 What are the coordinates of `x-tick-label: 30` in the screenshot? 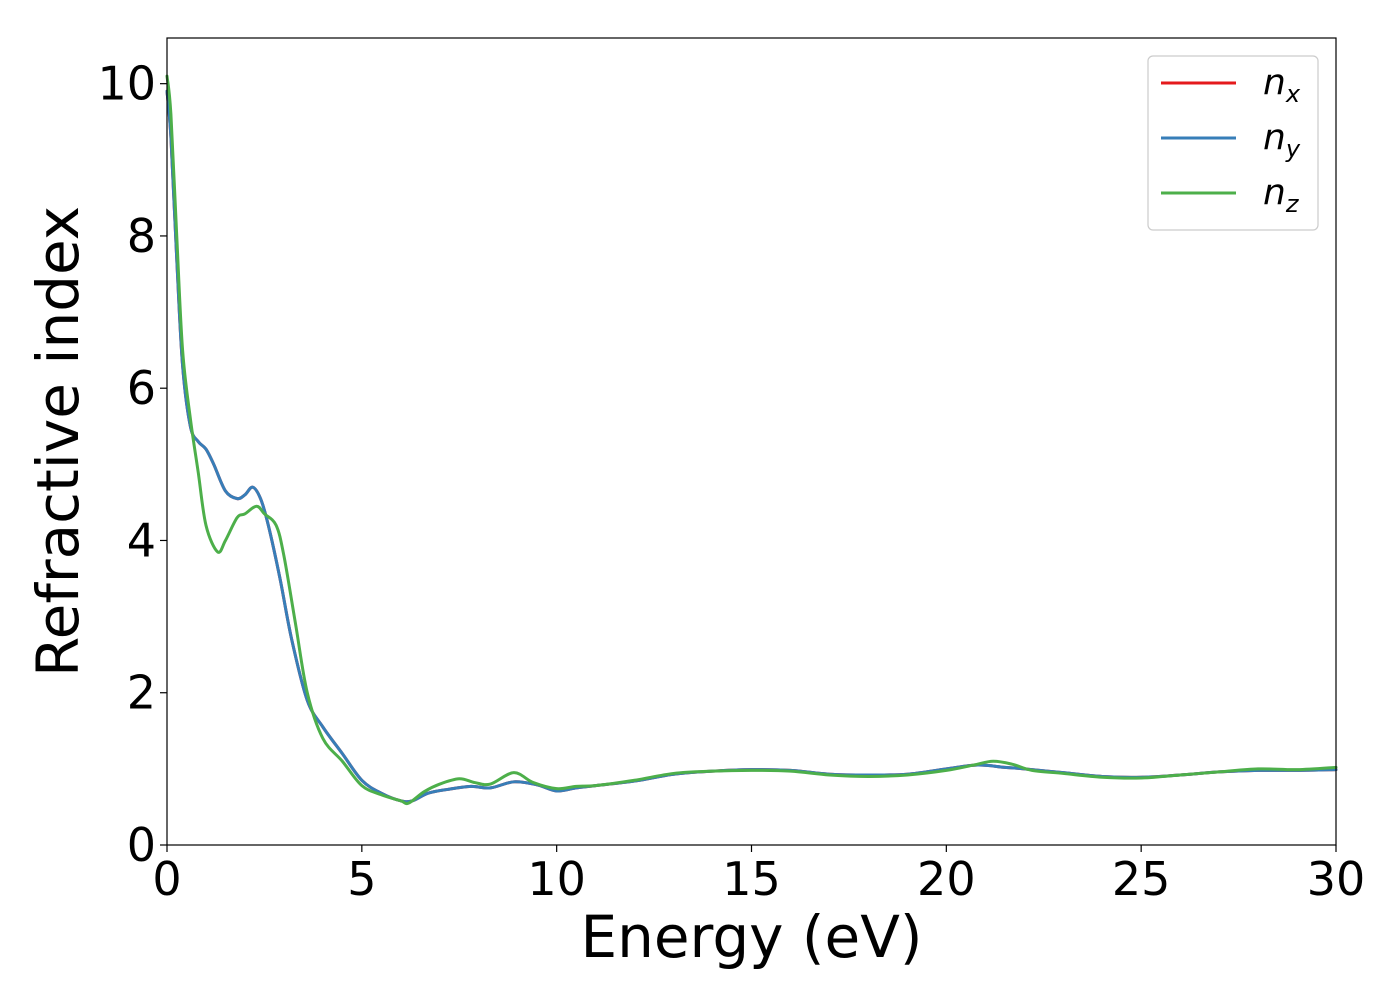 It's located at (1336, 879).